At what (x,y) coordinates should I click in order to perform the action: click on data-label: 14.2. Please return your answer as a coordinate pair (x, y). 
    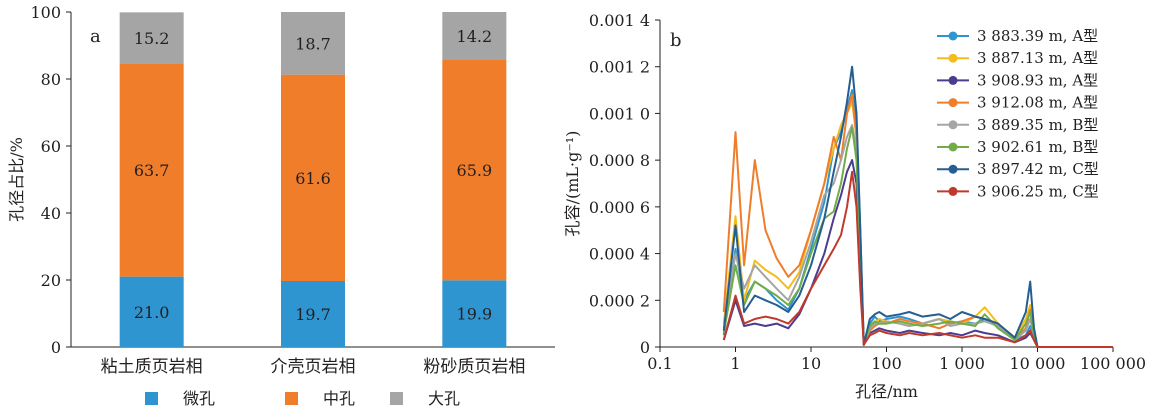
    Looking at the image, I should click on (475, 36).